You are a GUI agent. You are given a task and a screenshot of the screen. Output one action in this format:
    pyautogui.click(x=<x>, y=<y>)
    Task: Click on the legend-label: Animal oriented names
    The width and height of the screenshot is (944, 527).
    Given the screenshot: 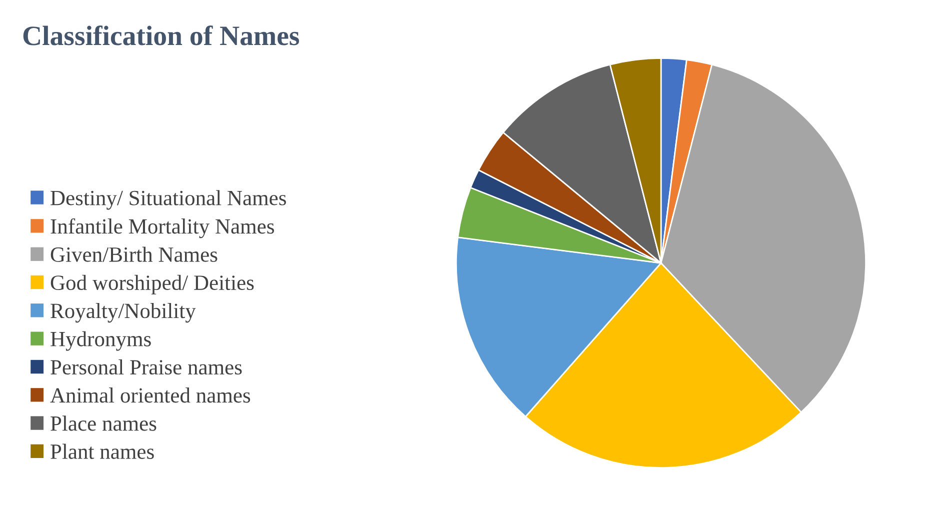 What is the action you would take?
    pyautogui.click(x=150, y=395)
    